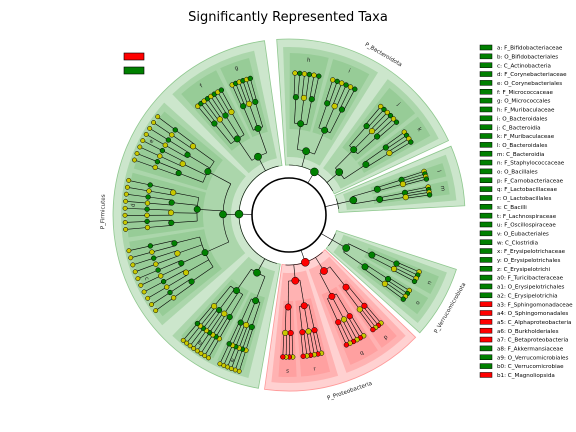  I want to click on key-code: x, so click(499, 252).